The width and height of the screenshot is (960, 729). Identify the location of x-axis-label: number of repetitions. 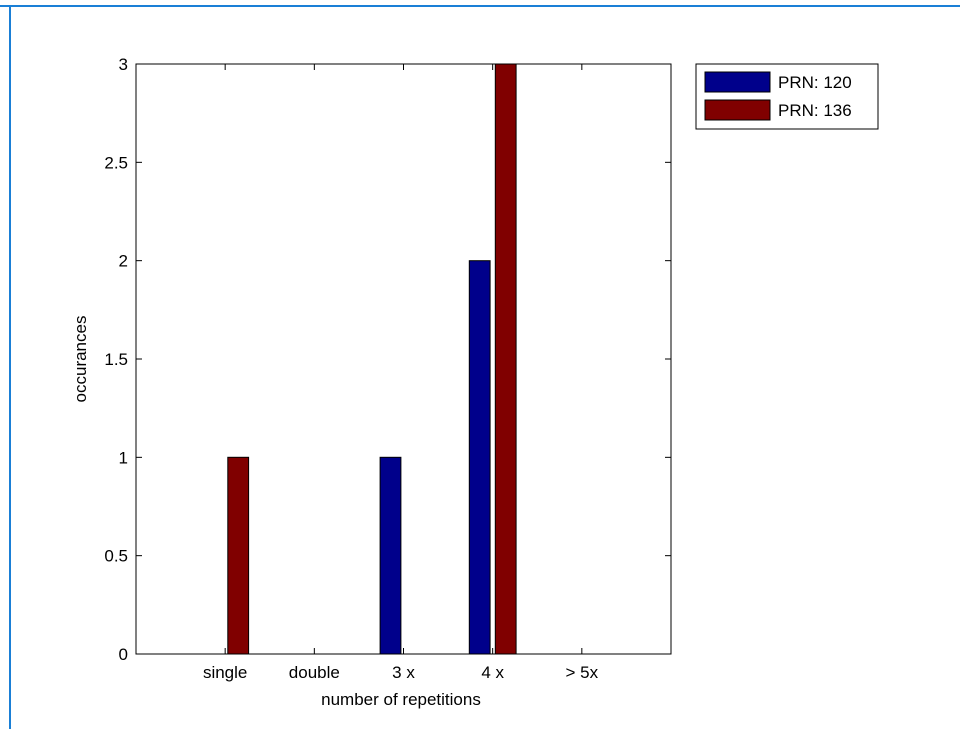
(401, 699).